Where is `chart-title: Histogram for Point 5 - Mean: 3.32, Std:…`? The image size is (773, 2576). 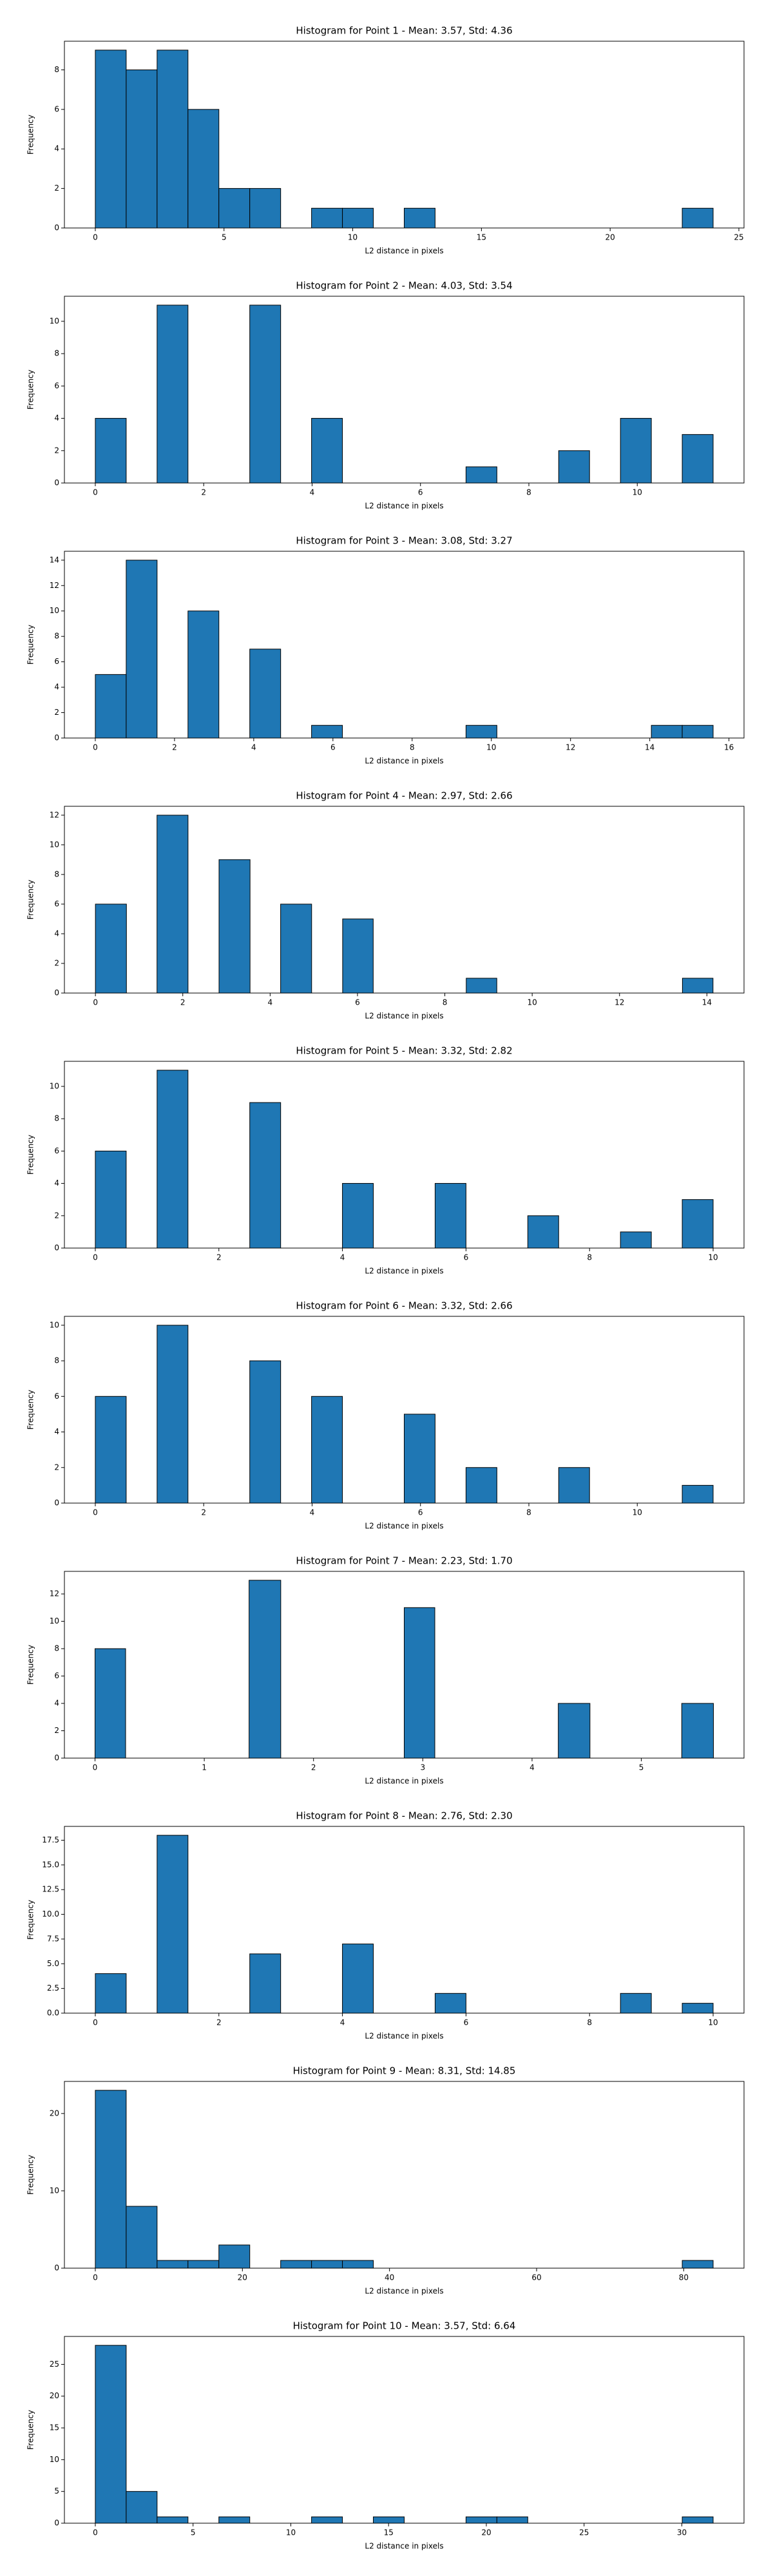
chart-title: Histogram for Point 5 - Mean: 3.32, Std:… is located at coordinates (404, 1051).